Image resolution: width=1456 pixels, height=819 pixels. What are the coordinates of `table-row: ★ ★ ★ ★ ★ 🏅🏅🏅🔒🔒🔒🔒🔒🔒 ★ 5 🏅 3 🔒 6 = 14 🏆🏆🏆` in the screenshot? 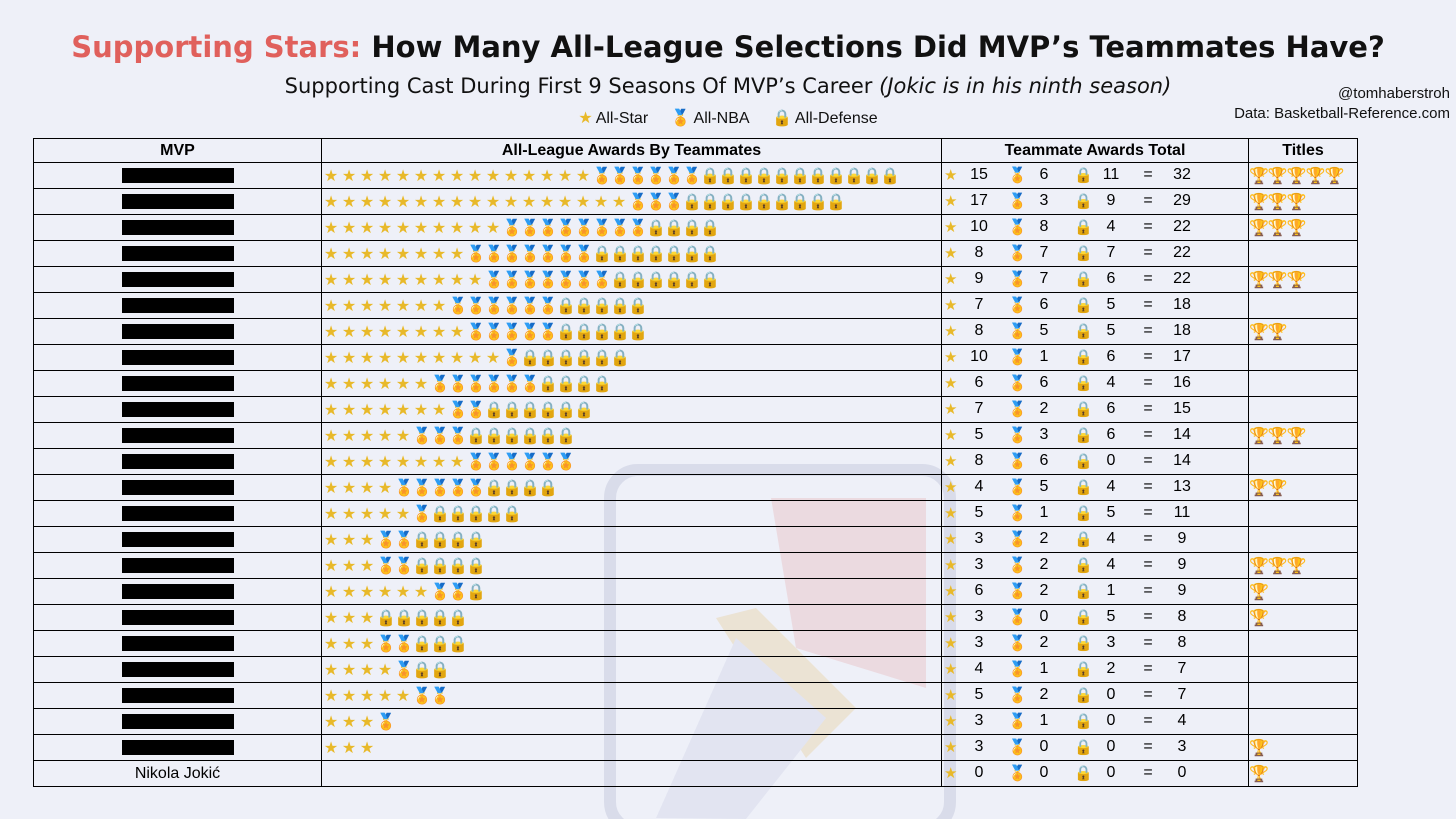 It's located at (695, 435).